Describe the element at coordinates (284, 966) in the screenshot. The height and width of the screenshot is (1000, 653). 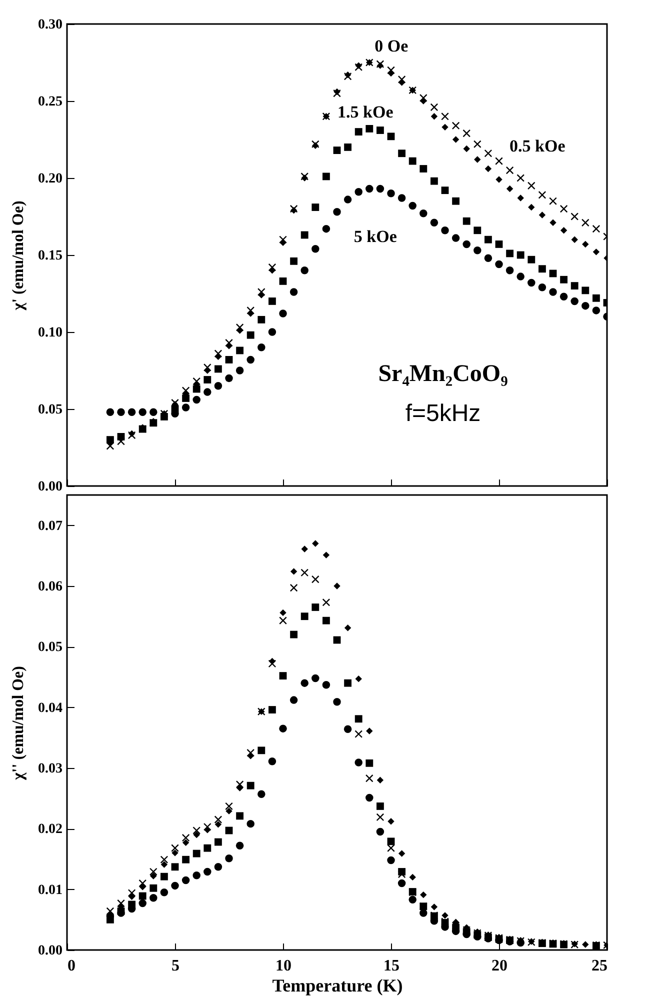
I see `x-tick-label: 10` at that location.